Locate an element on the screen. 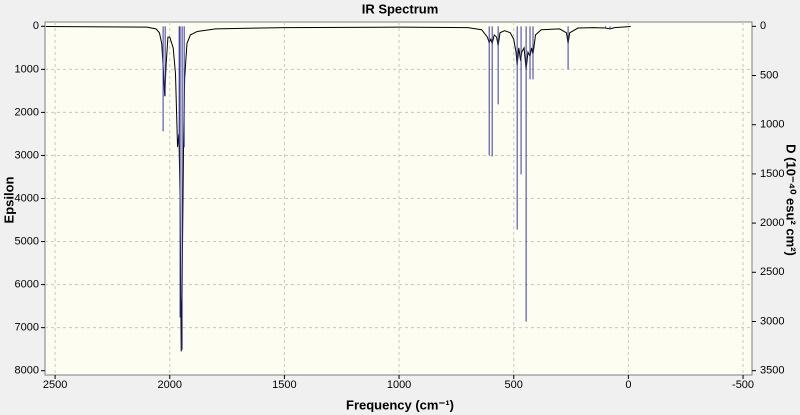  x-tick-label: 2000 is located at coordinates (170, 385).